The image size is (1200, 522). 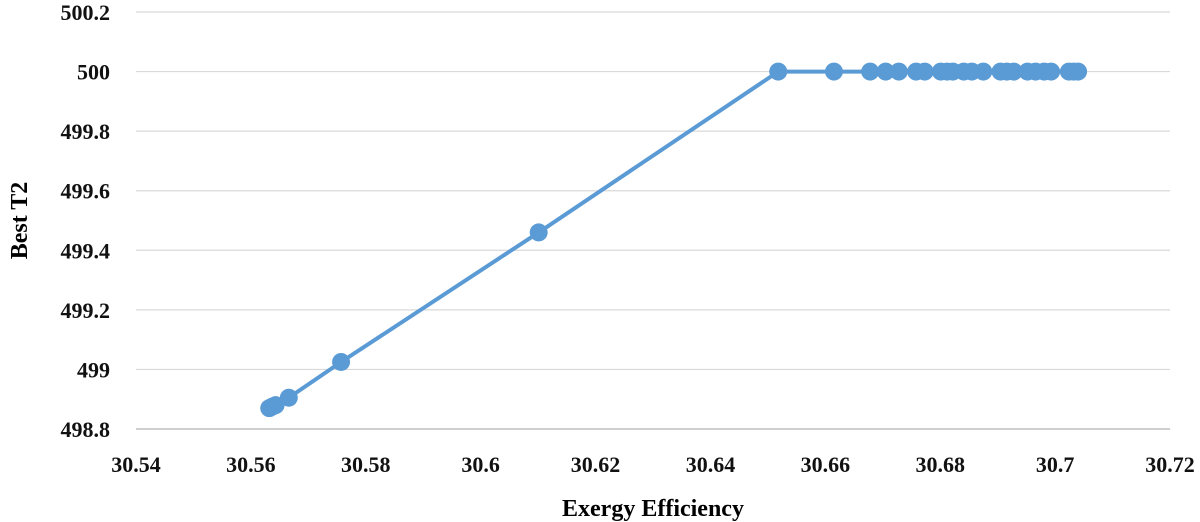 I want to click on x-tick-label: 30.7, so click(x=1055, y=464).